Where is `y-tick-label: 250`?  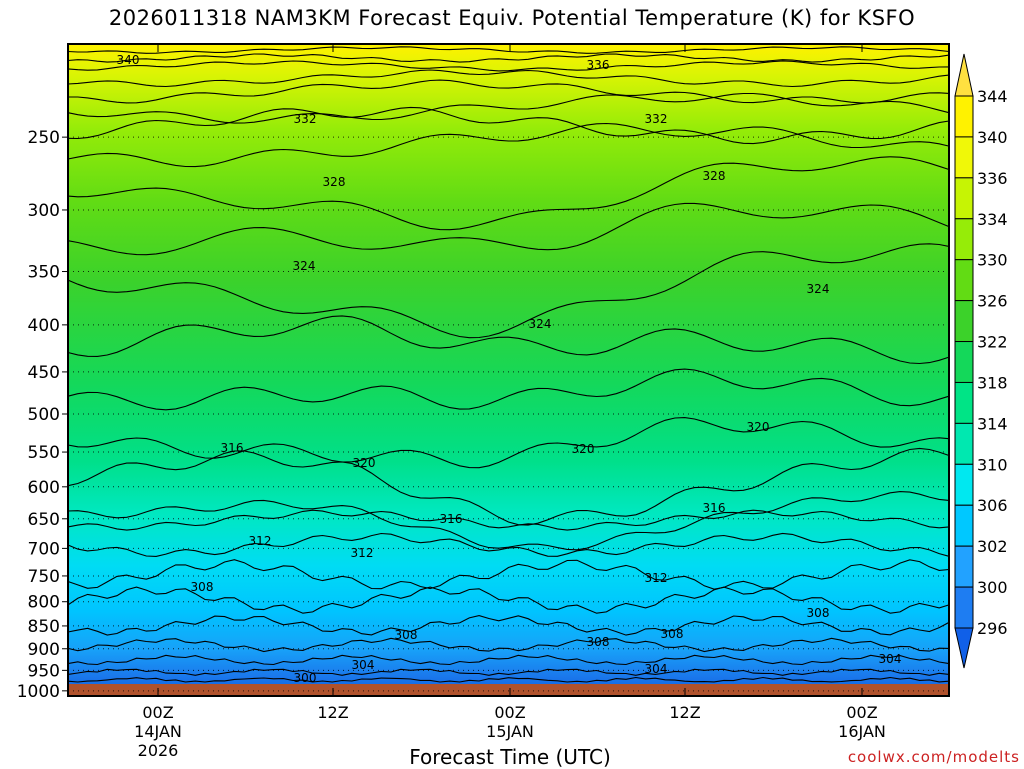 y-tick-label: 250 is located at coordinates (44, 138).